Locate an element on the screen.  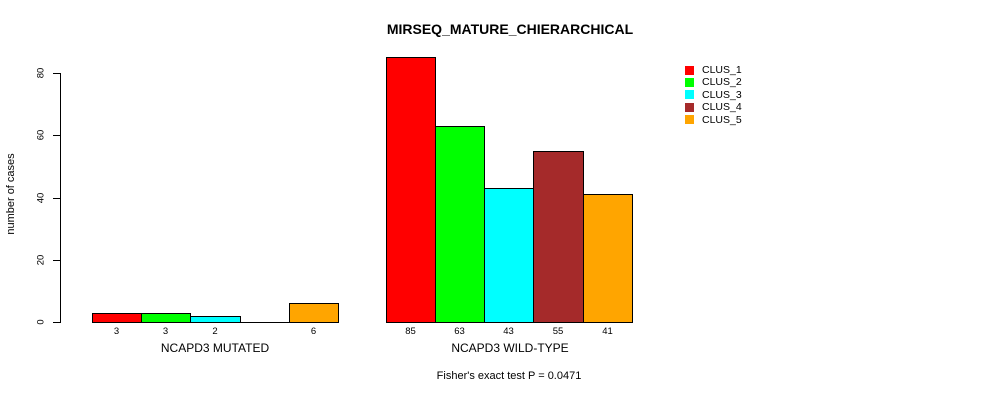
bar-clus_3-group1 is located at coordinates (509, 255).